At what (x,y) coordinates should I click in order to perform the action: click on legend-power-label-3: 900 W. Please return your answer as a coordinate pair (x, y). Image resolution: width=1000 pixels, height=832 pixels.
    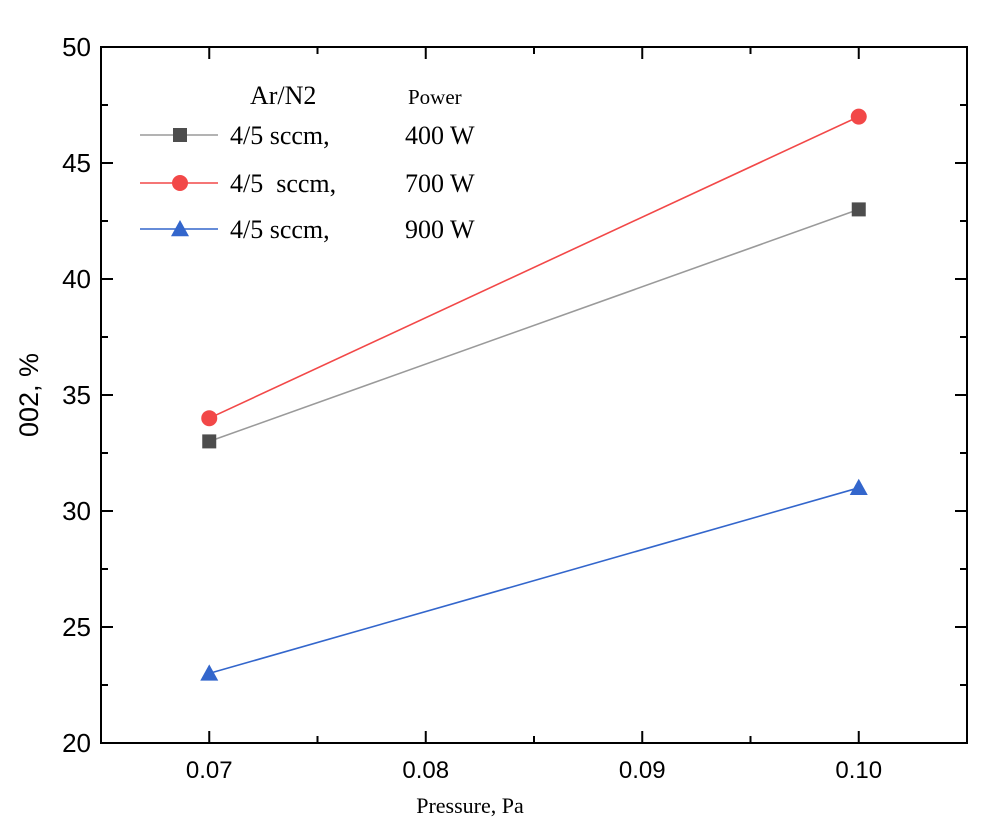
    Looking at the image, I should click on (440, 229).